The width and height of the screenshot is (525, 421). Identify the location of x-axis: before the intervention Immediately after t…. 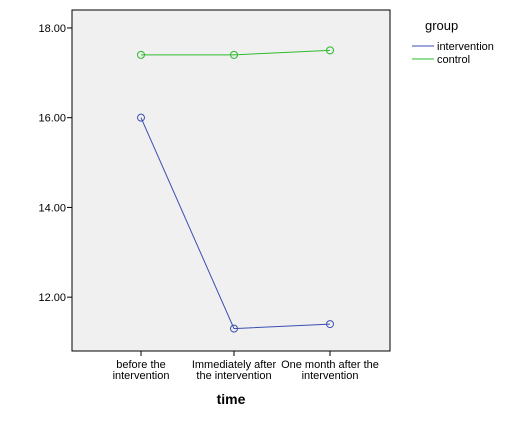
(246, 366).